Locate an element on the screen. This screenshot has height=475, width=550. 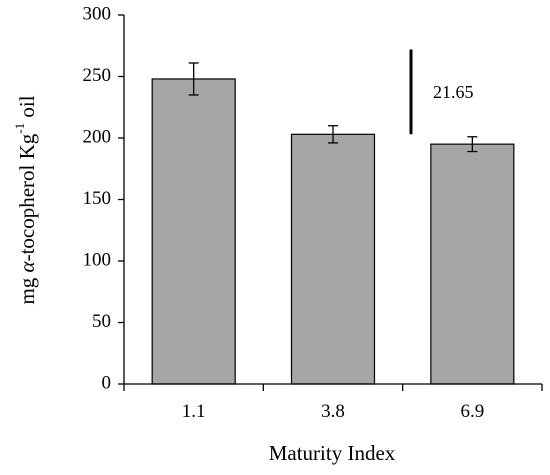
y-tick-label: 0 is located at coordinates (107, 382).